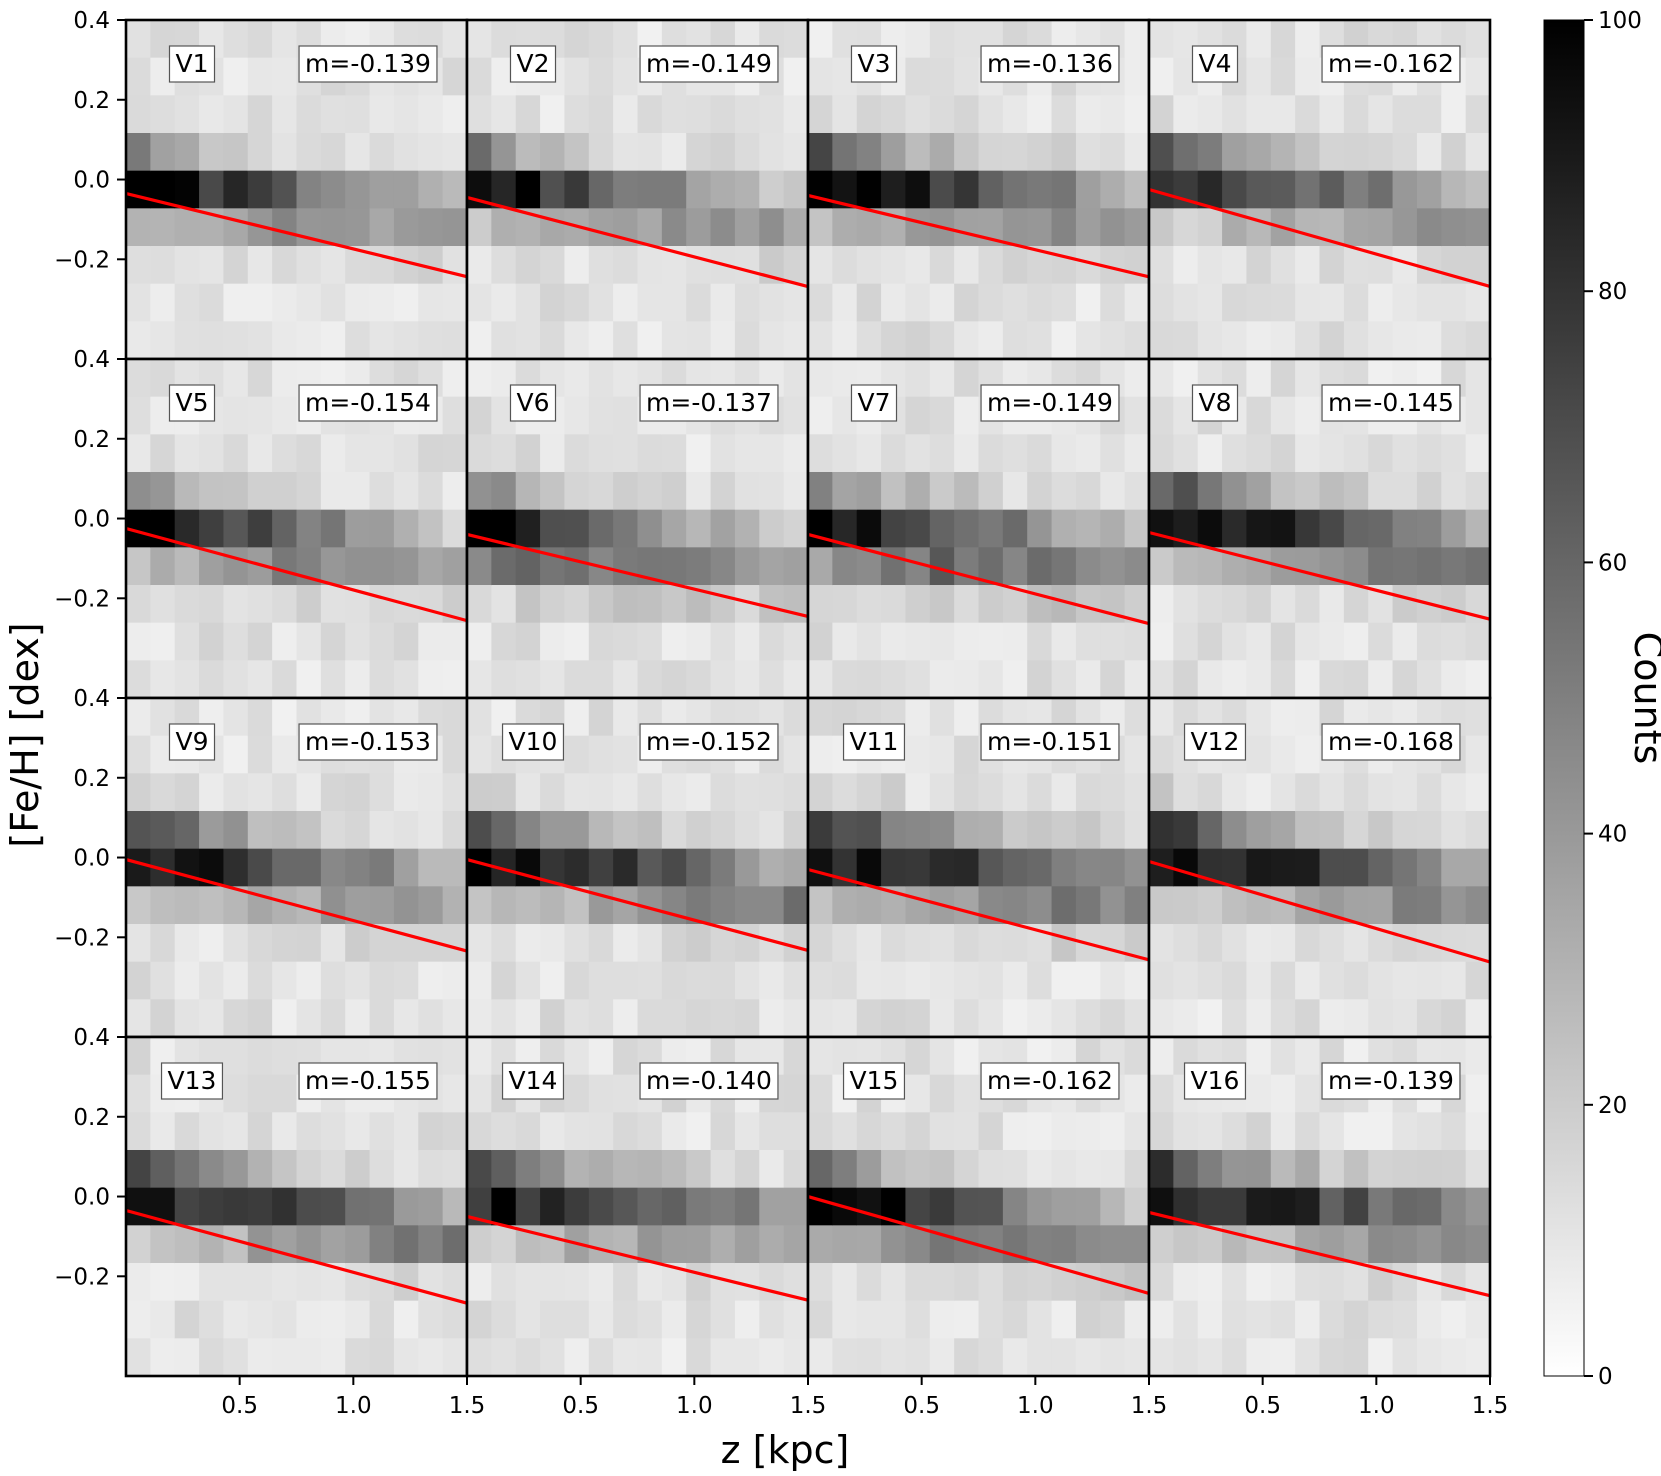 The image size is (1661, 1476). Describe the element at coordinates (1320, 868) in the screenshot. I see `heatmap-cells` at that location.